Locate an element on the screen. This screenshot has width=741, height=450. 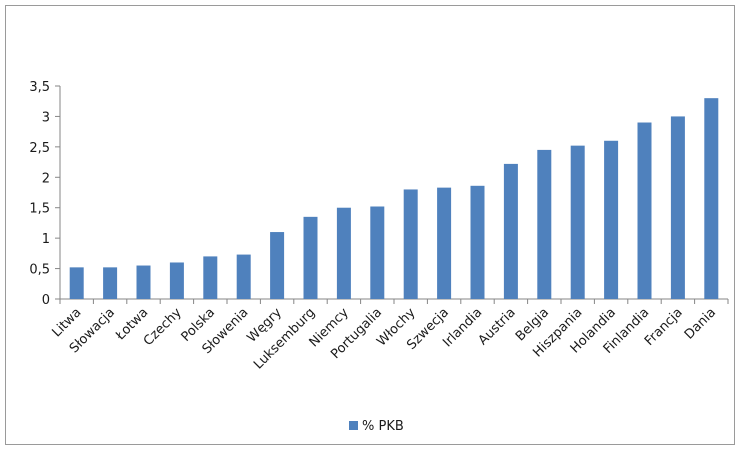
y-tick-label: 3 is located at coordinates (46, 117).